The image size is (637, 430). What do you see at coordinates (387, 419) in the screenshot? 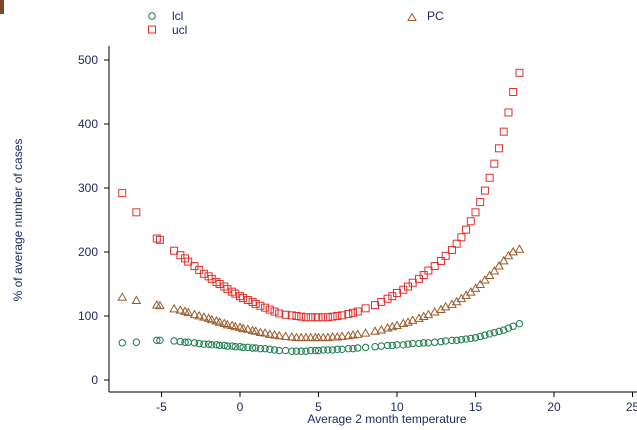
I see `x-axis-title: Average 2 month temperature` at bounding box center [387, 419].